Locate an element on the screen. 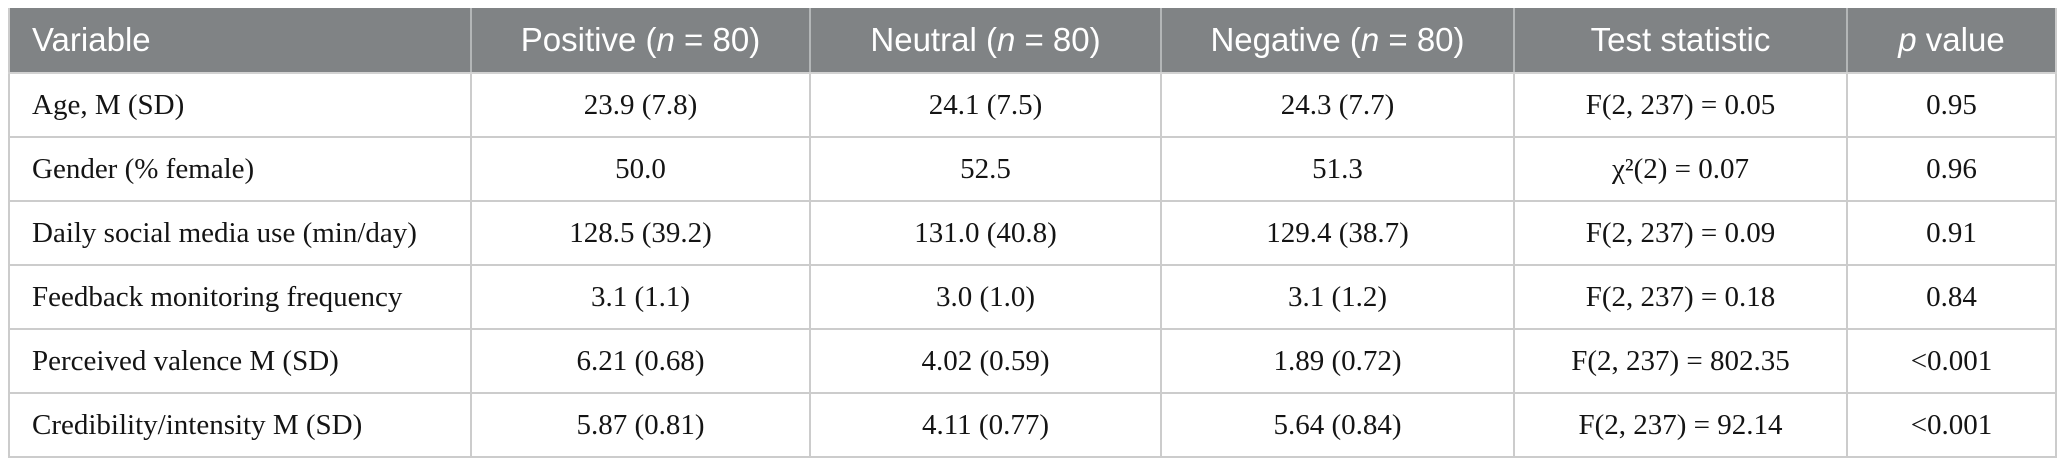  cell-neutral: 4.11 (0.77) is located at coordinates (985, 424).